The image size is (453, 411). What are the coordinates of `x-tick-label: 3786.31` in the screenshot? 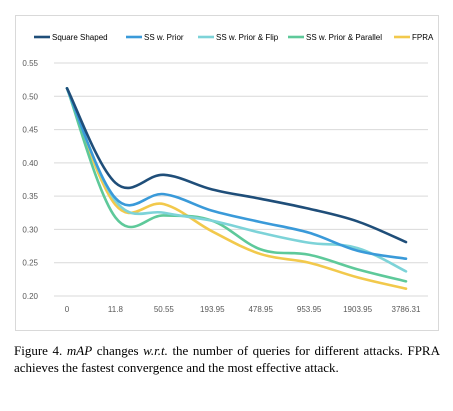 It's located at (406, 309).